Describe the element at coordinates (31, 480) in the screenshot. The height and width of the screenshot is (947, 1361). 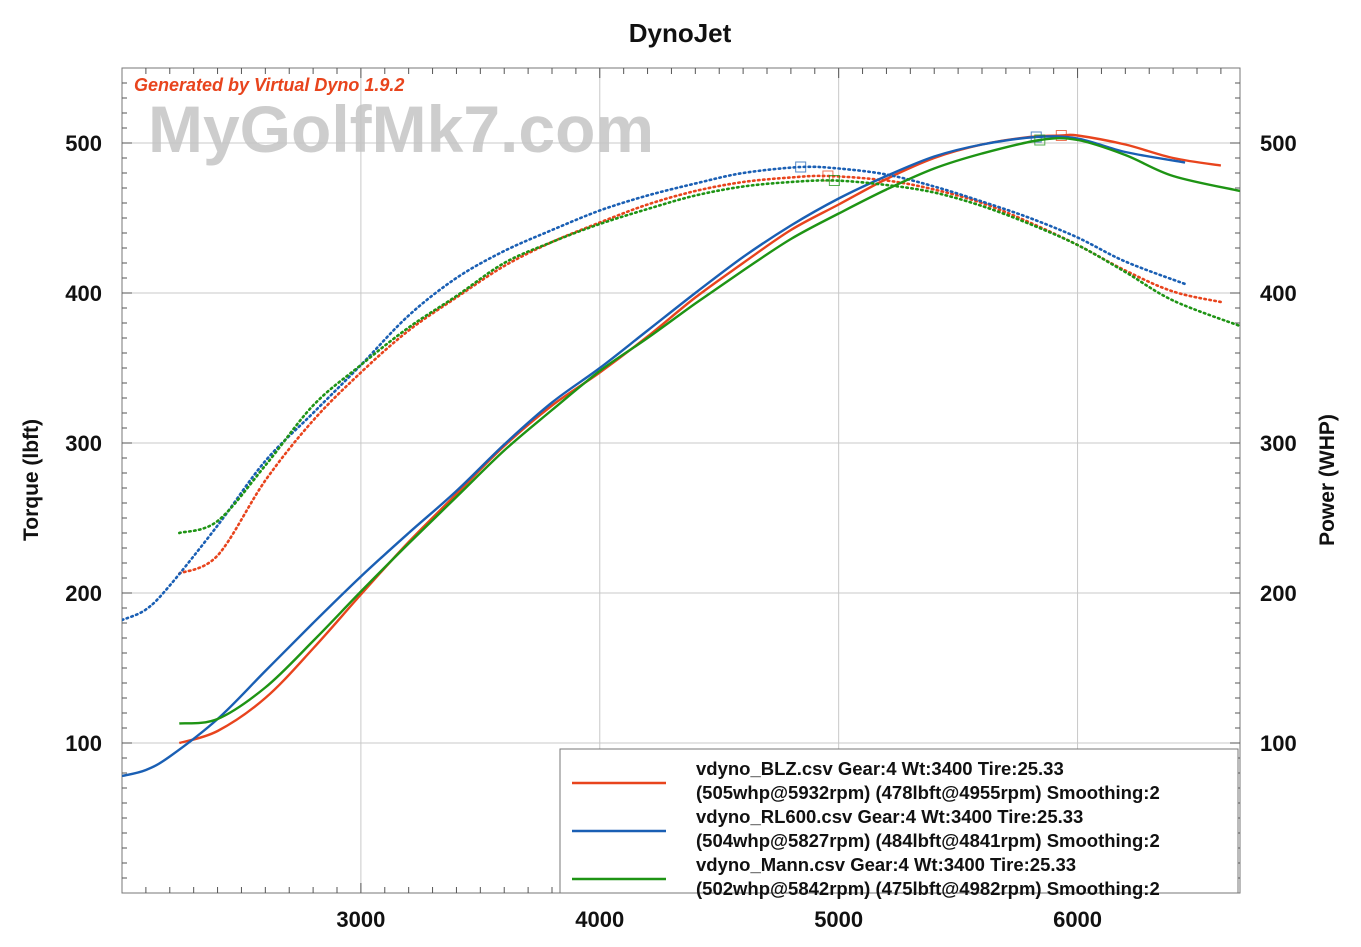
I see `y-axis-left-label: Torque (lbft)` at that location.